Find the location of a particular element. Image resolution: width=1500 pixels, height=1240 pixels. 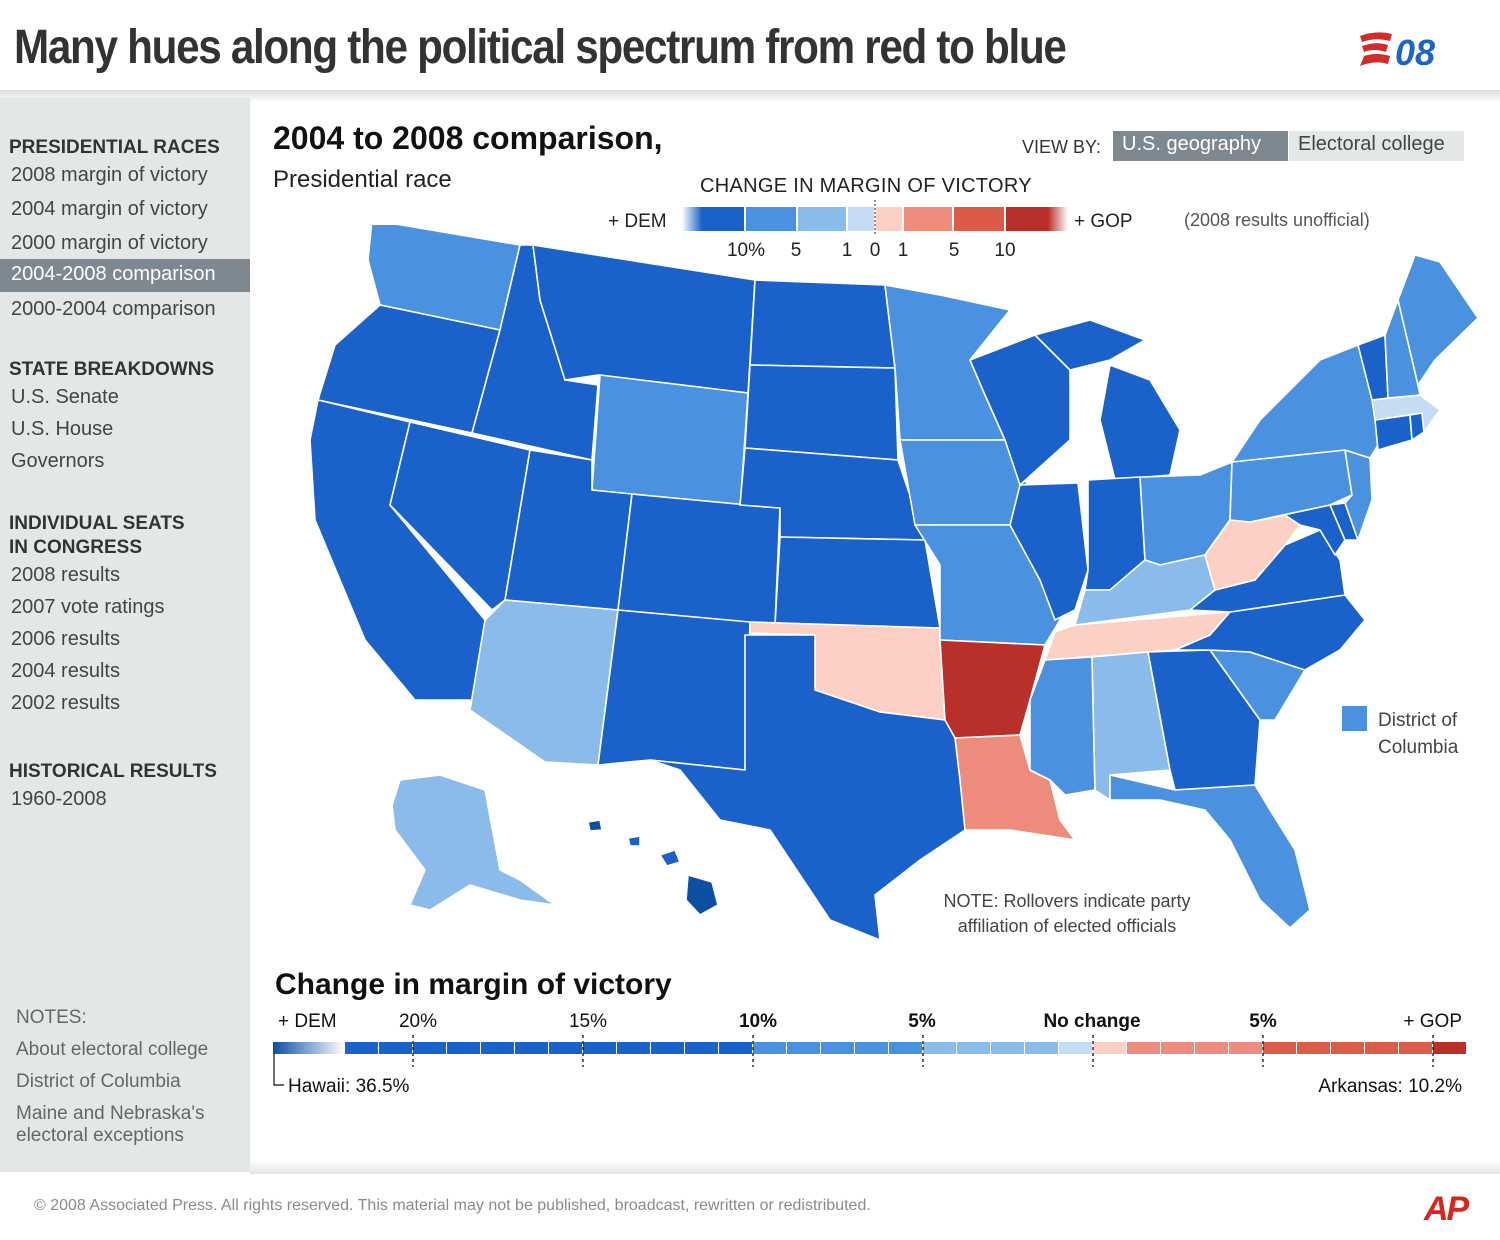

toggle-label: Electoral college is located at coordinates (1371, 144).